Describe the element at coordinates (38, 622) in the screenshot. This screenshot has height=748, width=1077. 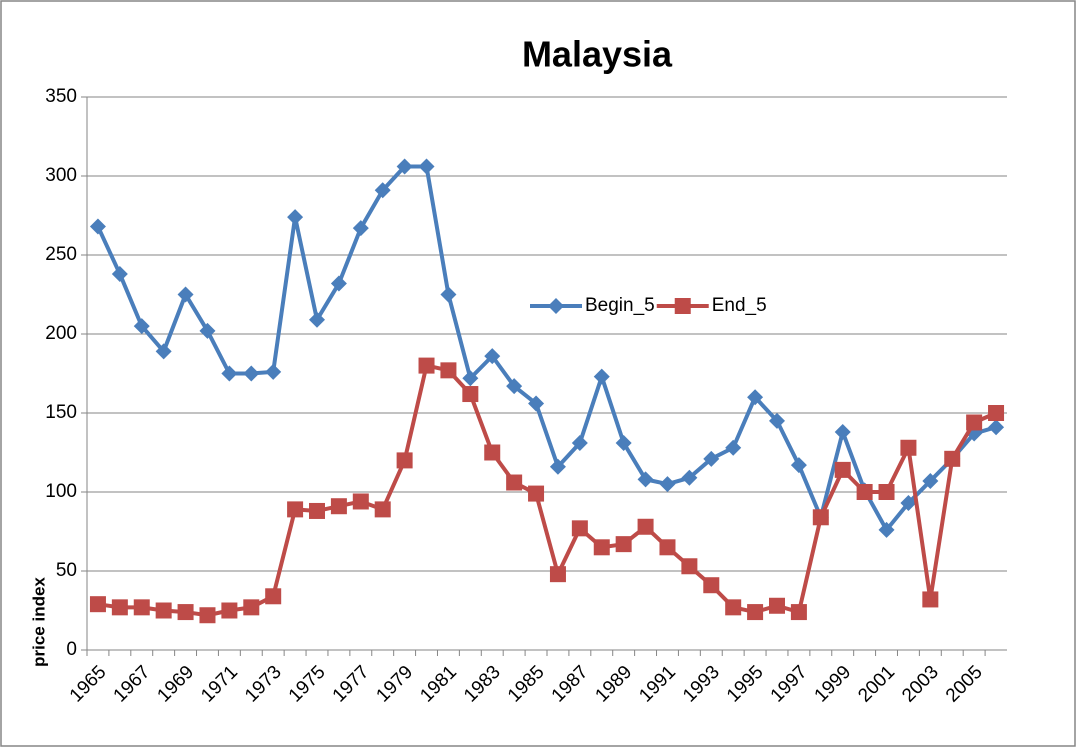
I see `y-axis-label: price index` at that location.